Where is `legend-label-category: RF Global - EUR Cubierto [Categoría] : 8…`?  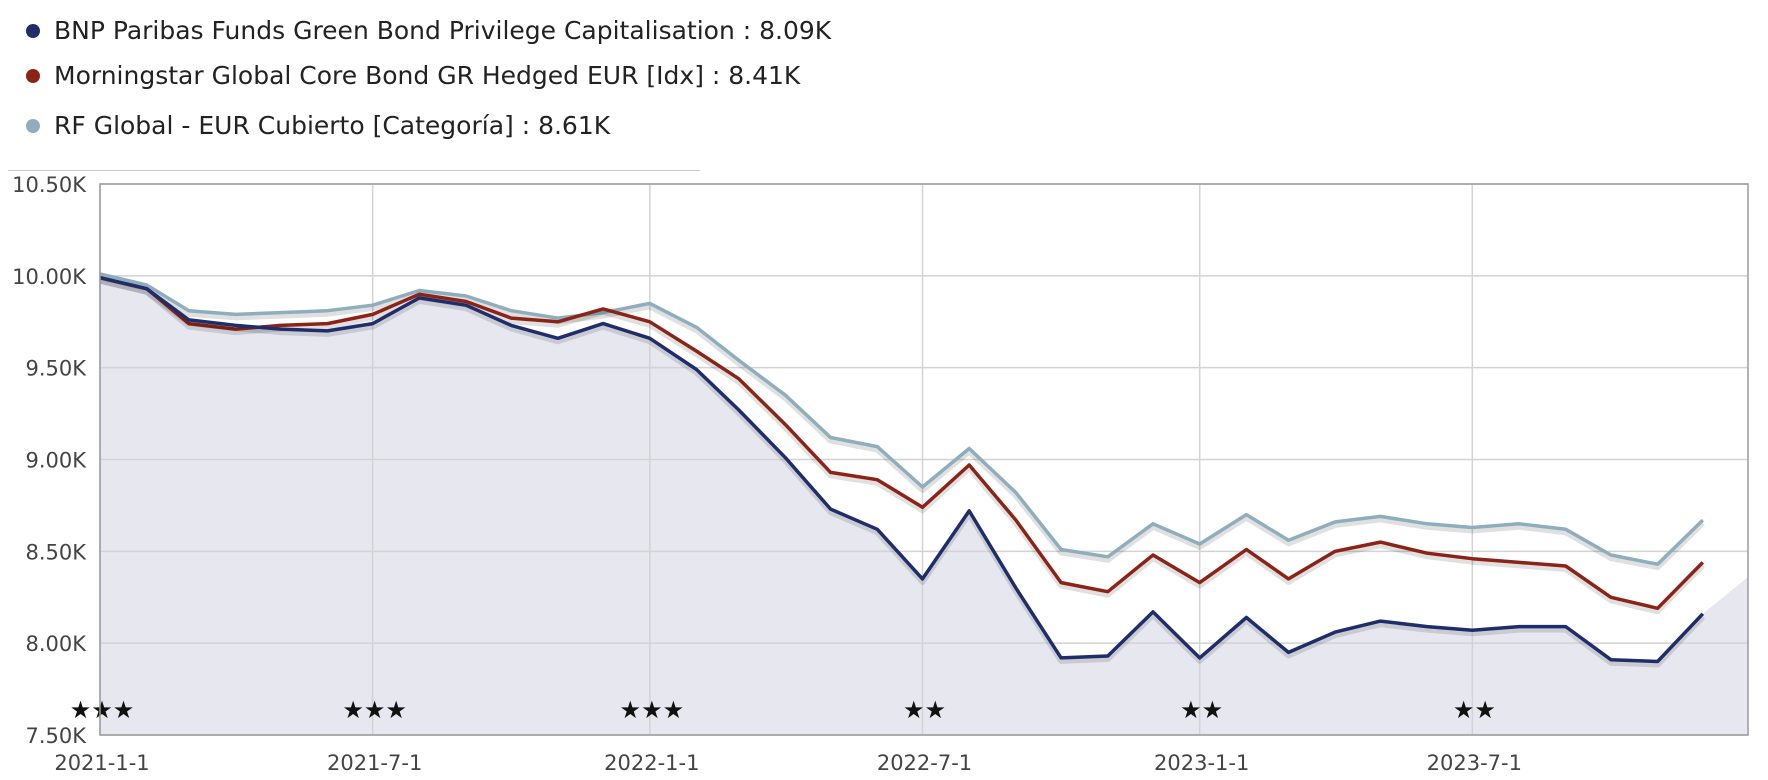
legend-label-category: RF Global - EUR Cubierto [Categoría] : 8… is located at coordinates (332, 125).